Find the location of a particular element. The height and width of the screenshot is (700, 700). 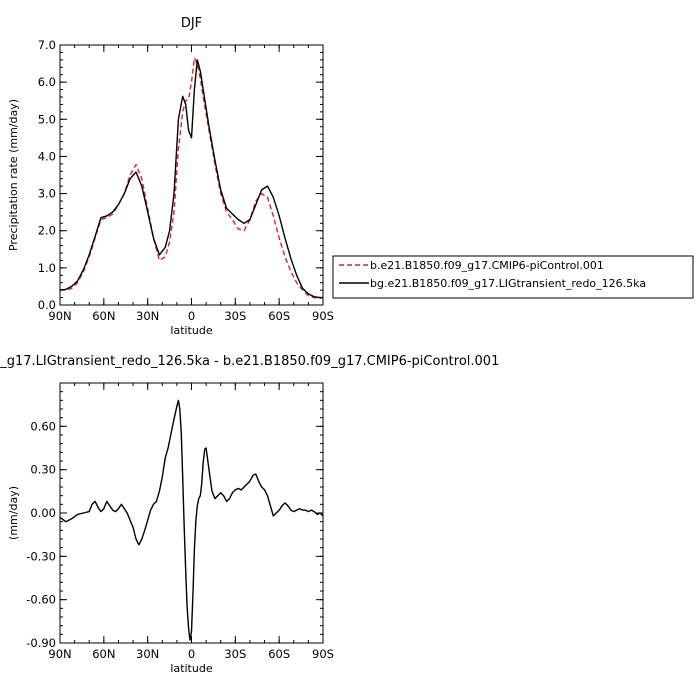

chart1-x-tick-label: 30N is located at coordinates (147, 316).